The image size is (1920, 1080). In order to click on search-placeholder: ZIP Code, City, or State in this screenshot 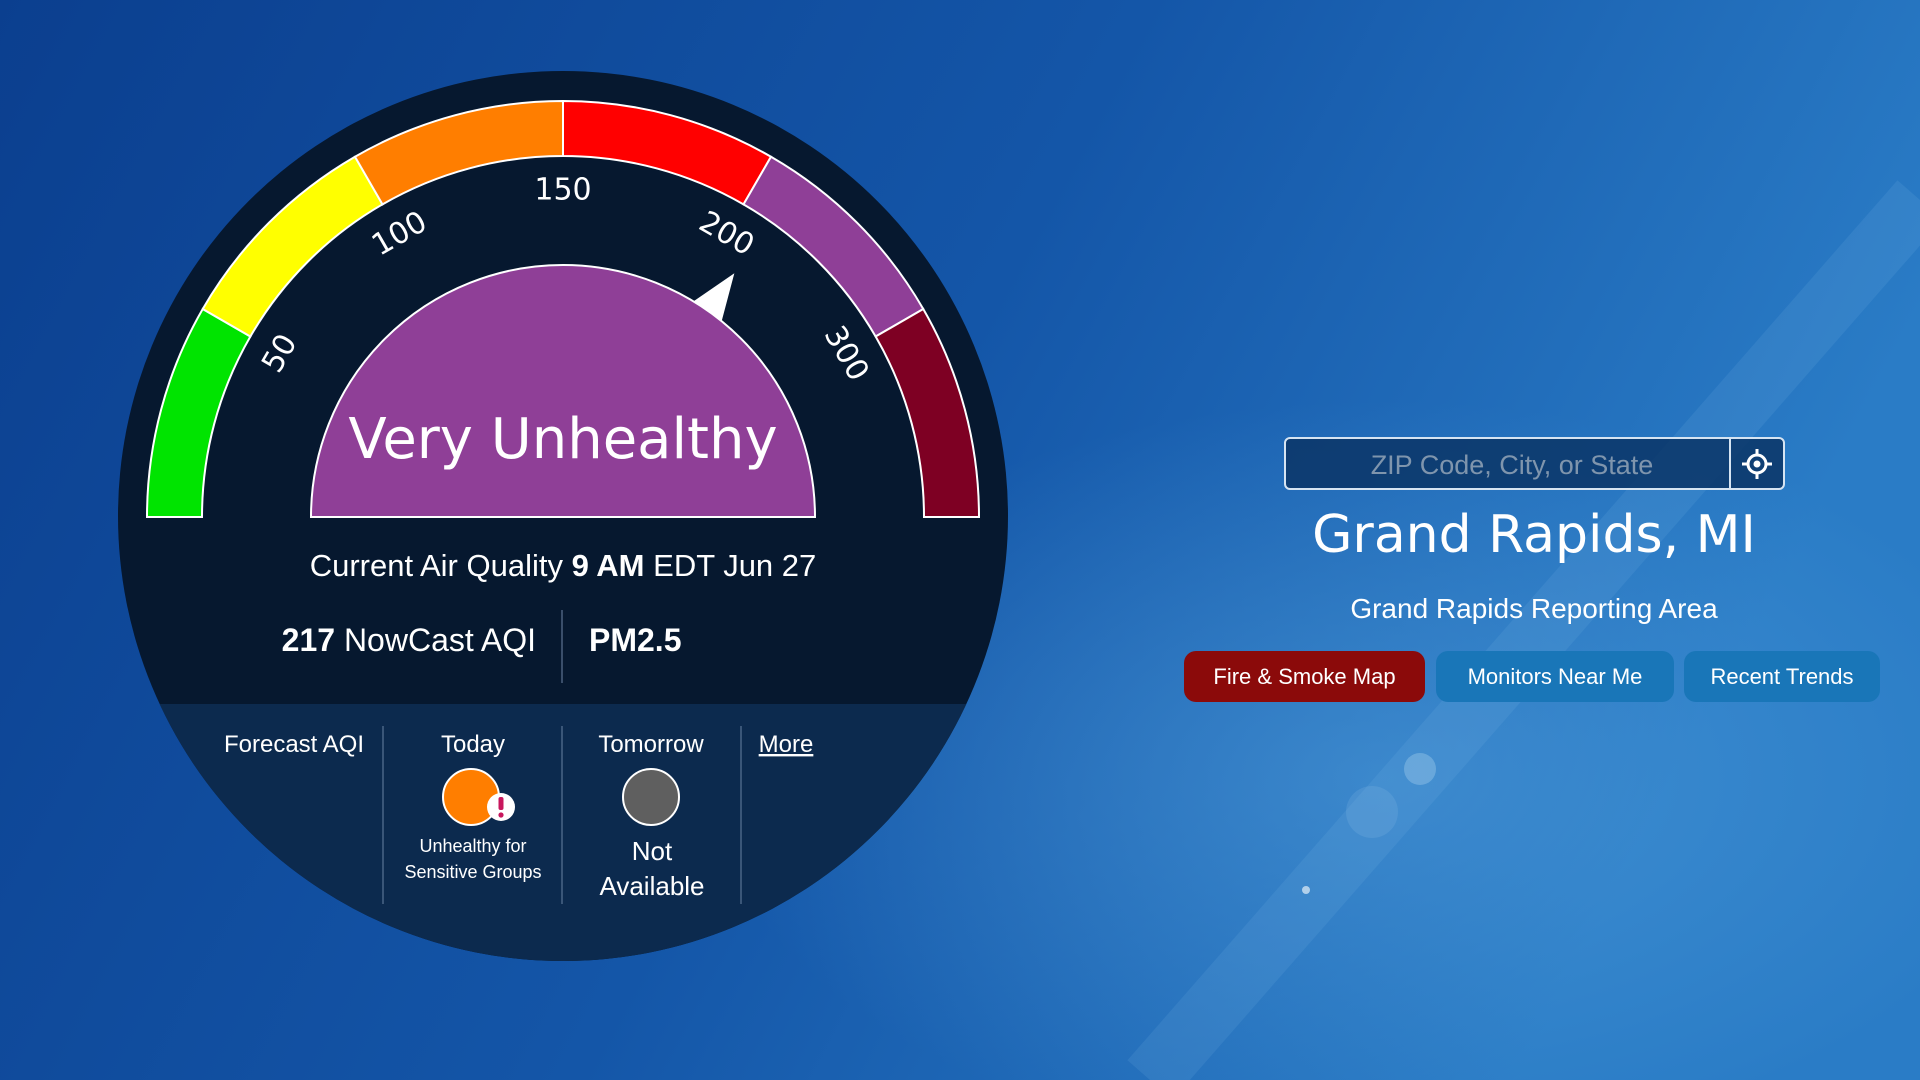, I will do `click(1512, 465)`.